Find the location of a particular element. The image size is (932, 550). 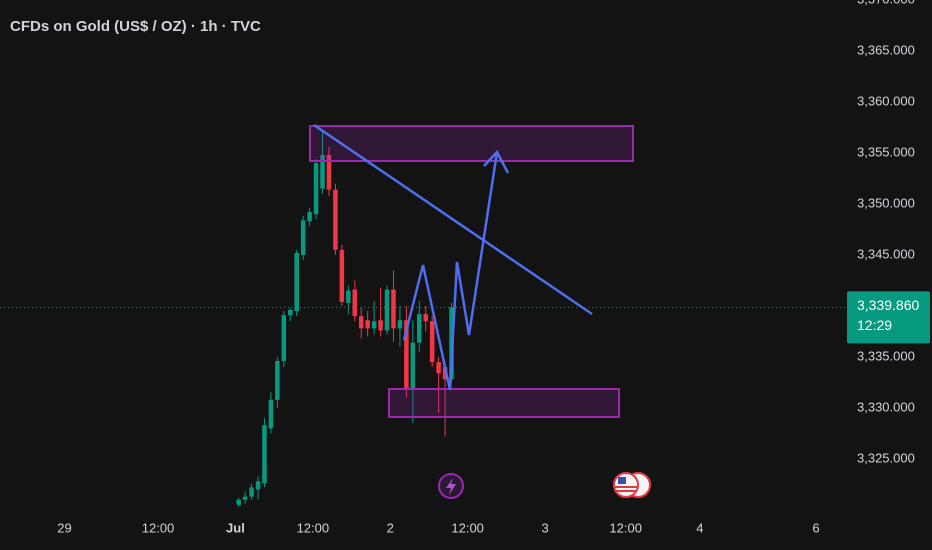

y-tick-label: 3,350.000 is located at coordinates (886, 202).